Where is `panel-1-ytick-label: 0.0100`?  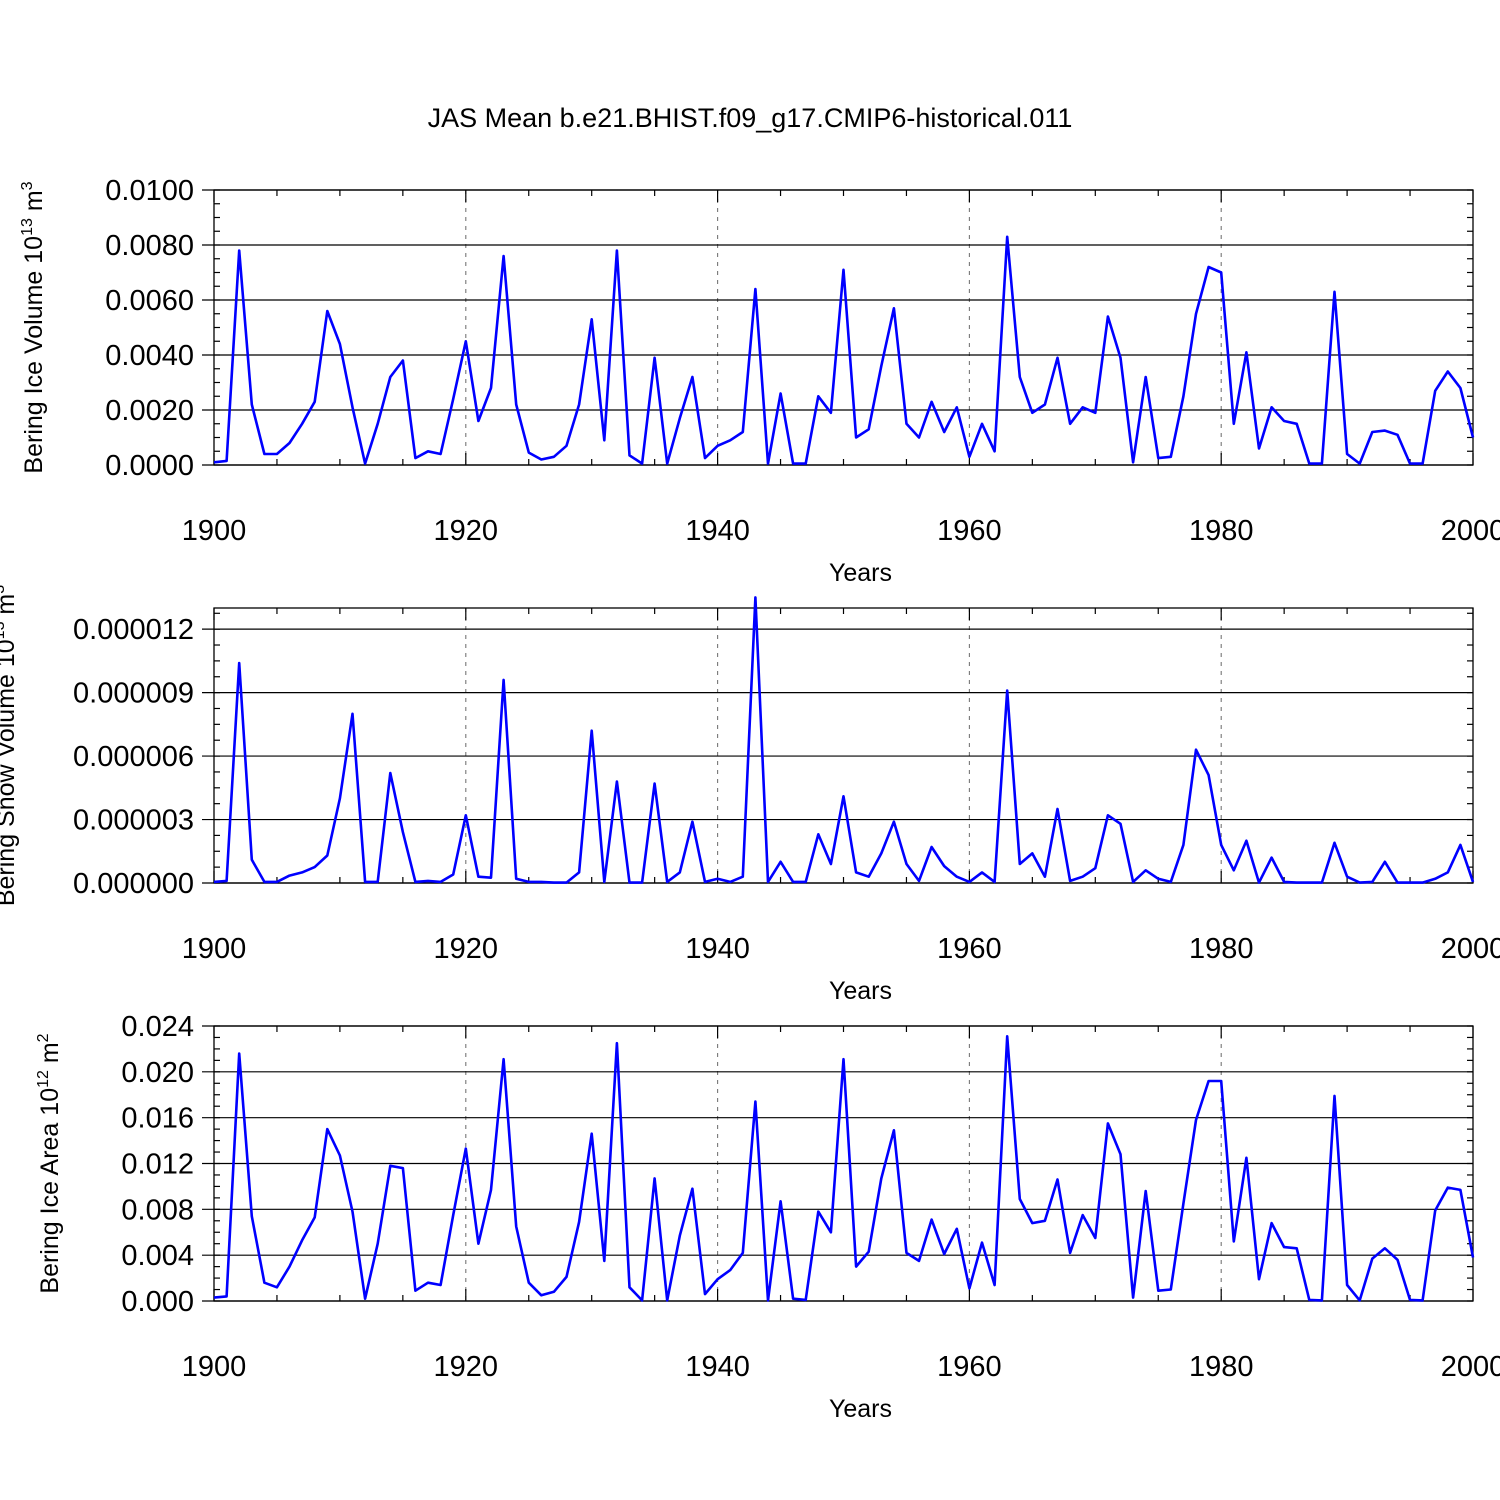 panel-1-ytick-label: 0.0100 is located at coordinates (149, 191).